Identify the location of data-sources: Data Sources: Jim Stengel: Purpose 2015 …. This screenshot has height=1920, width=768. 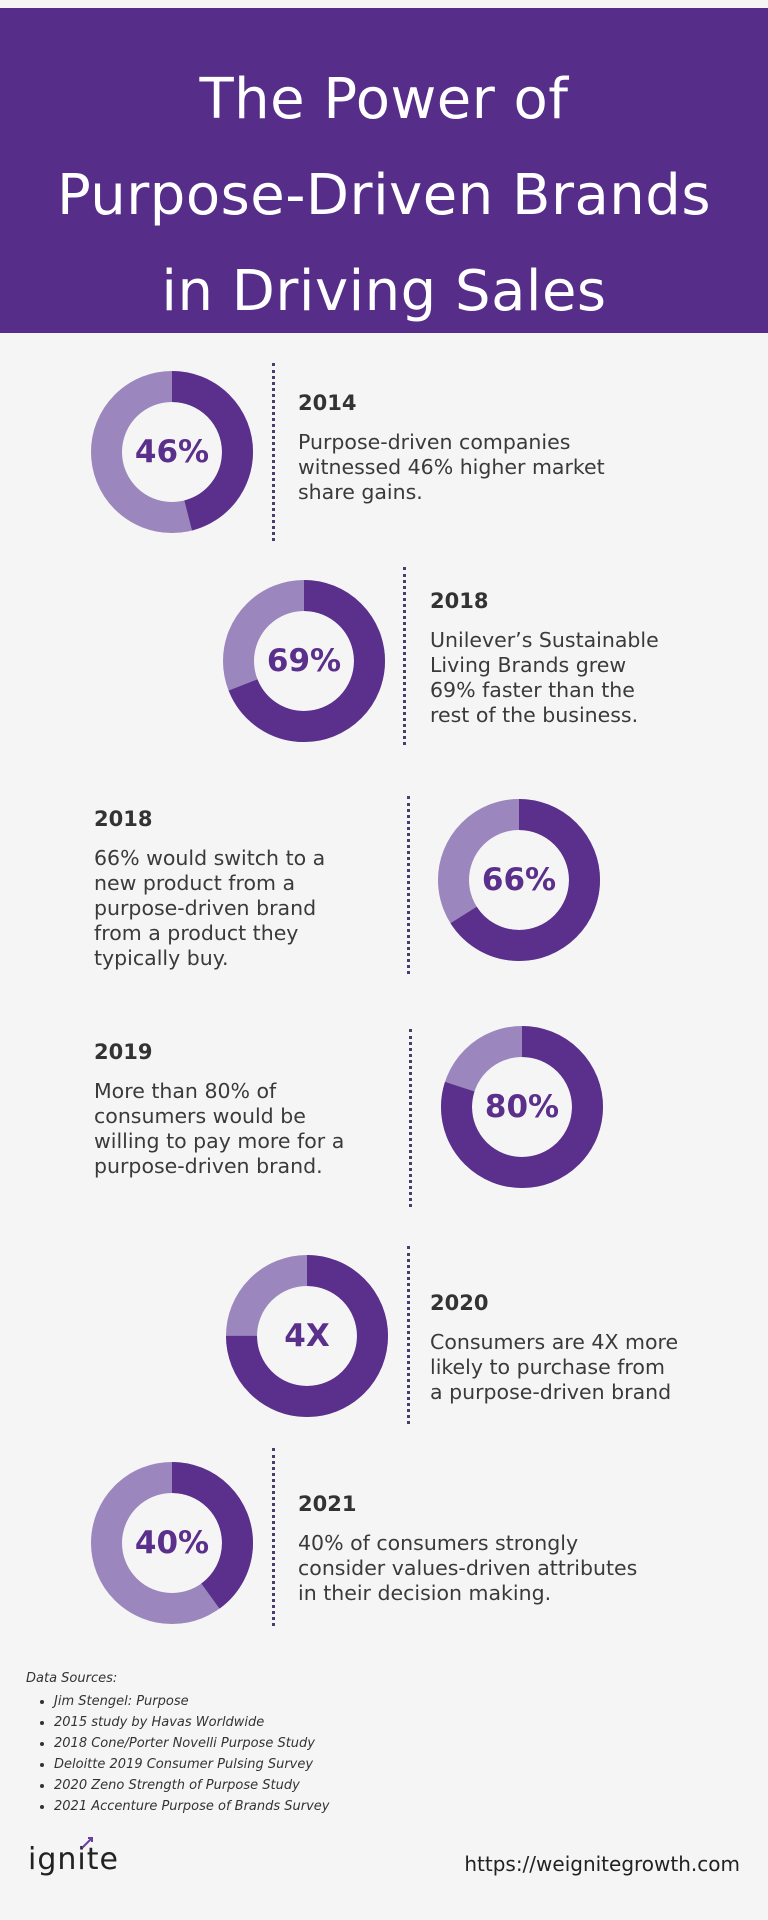
(178, 1742).